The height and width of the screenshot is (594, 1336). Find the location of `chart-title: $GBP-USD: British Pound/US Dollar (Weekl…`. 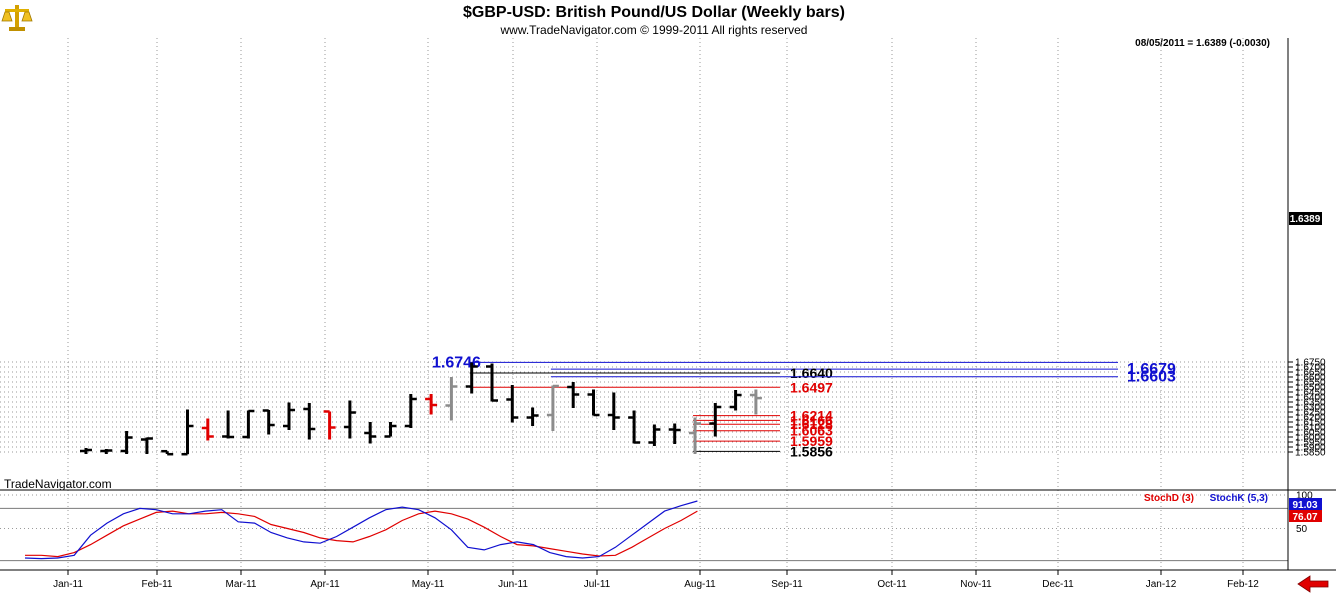

chart-title: $GBP-USD: British Pound/US Dollar (Weekl… is located at coordinates (654, 12).